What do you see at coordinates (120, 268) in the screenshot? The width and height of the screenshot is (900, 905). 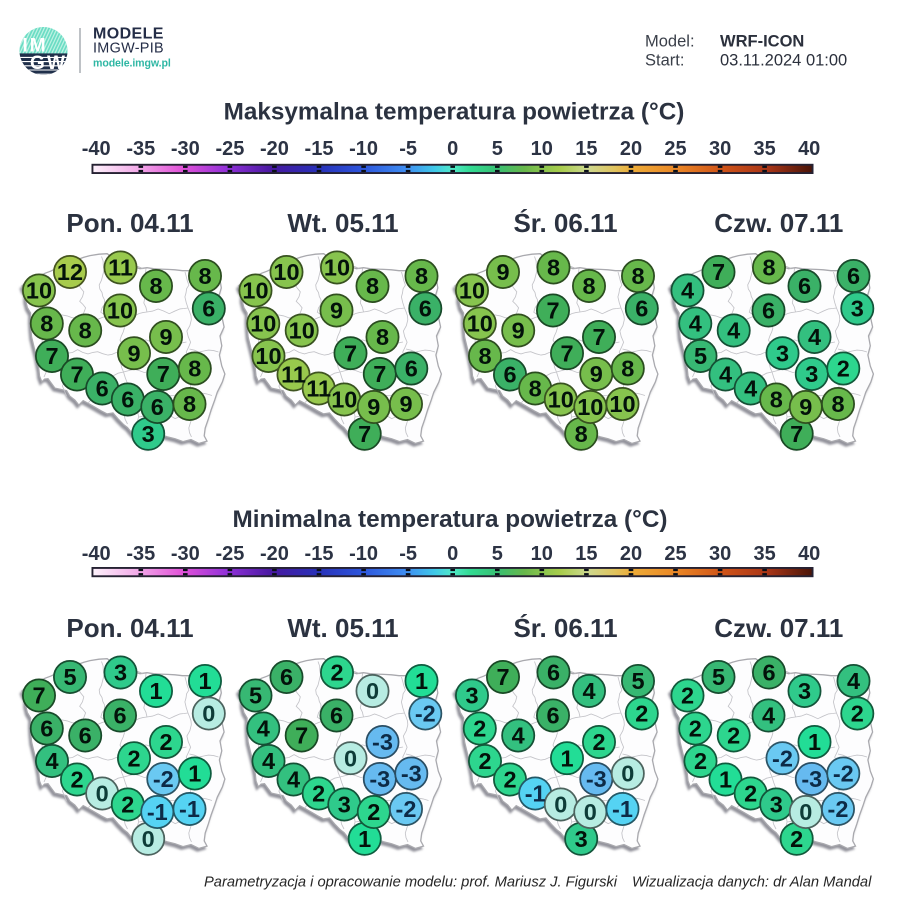 I see `svg-text: 11` at bounding box center [120, 268].